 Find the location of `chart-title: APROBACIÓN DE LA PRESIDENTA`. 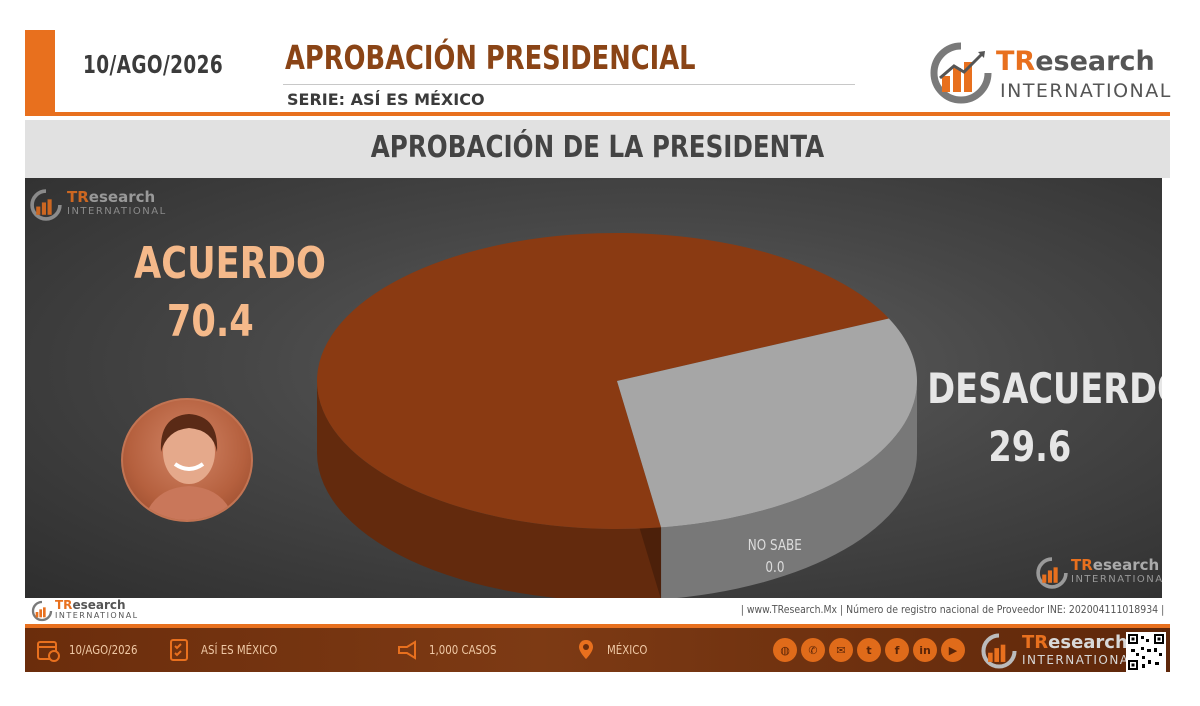

chart-title: APROBACIÓN DE LA PRESIDENTA is located at coordinates (597, 147).